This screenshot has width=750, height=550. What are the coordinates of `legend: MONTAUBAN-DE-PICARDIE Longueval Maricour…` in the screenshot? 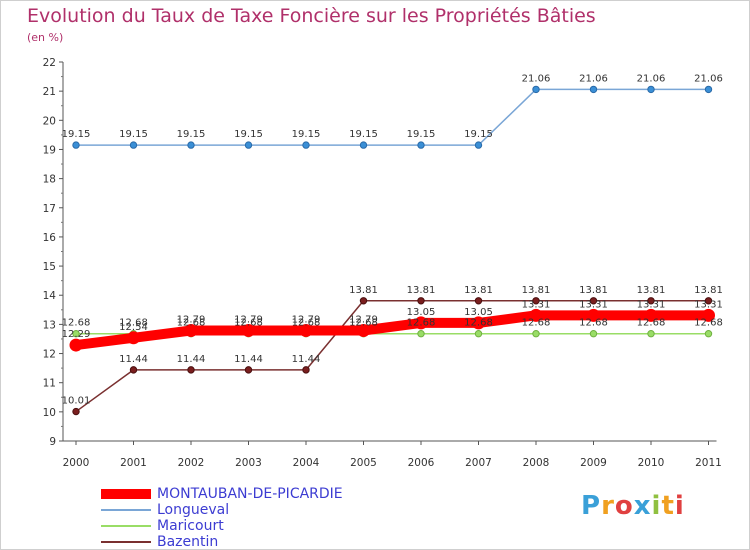 It's located at (251, 518).